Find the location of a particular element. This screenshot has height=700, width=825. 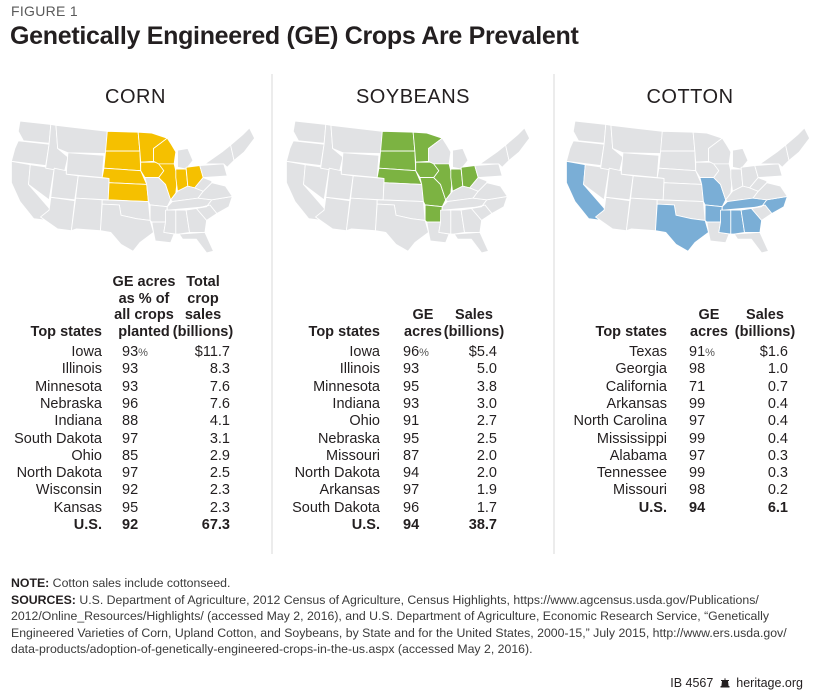

table-row: Iowa 93% $11.7 is located at coordinates (135, 352).